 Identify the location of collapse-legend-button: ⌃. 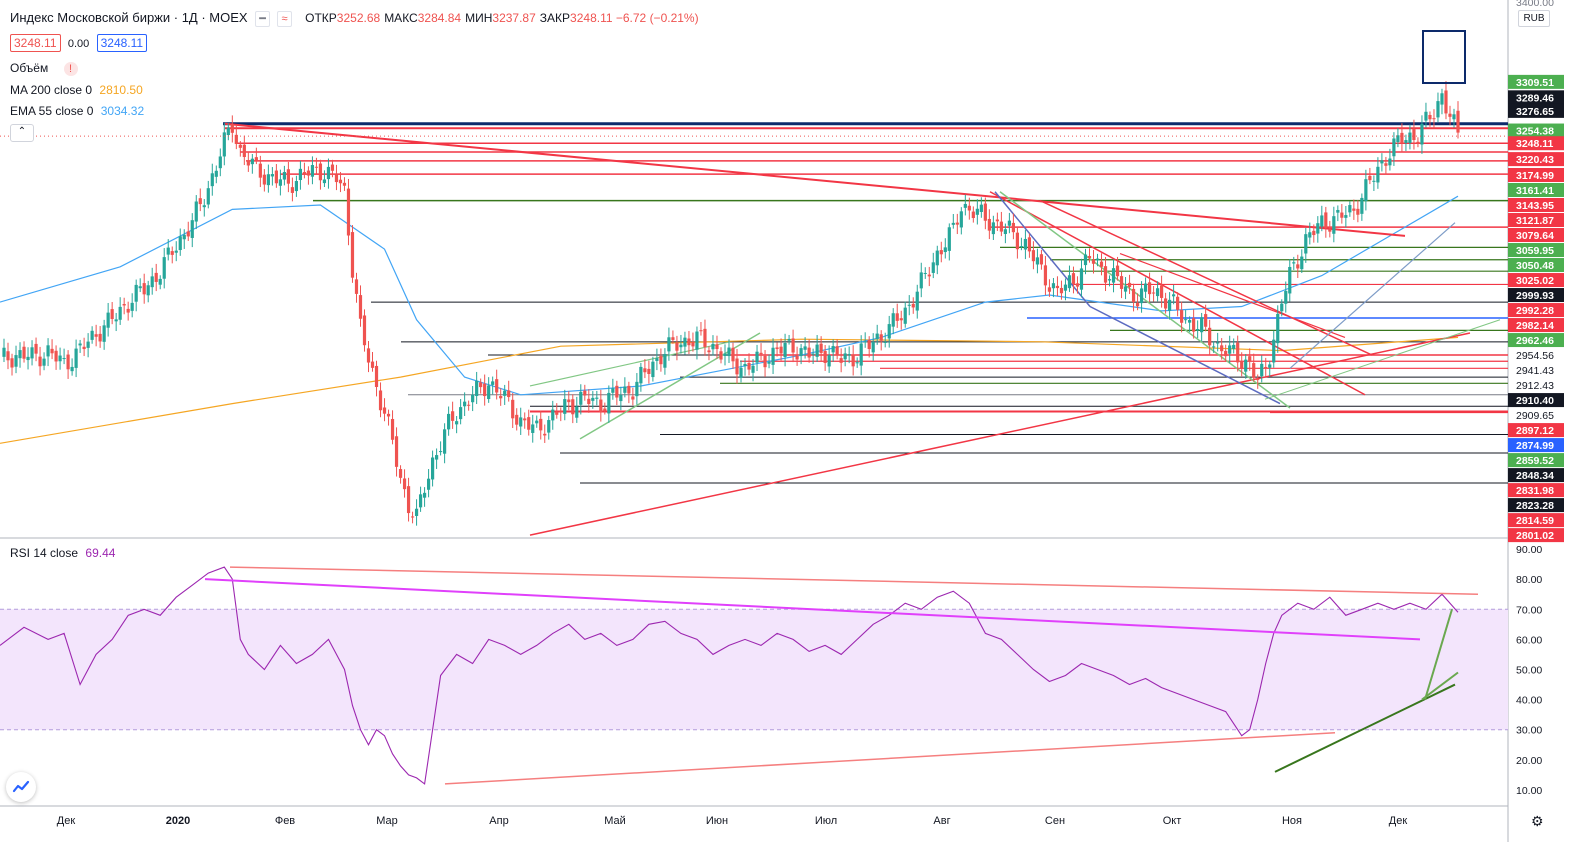
(22, 133).